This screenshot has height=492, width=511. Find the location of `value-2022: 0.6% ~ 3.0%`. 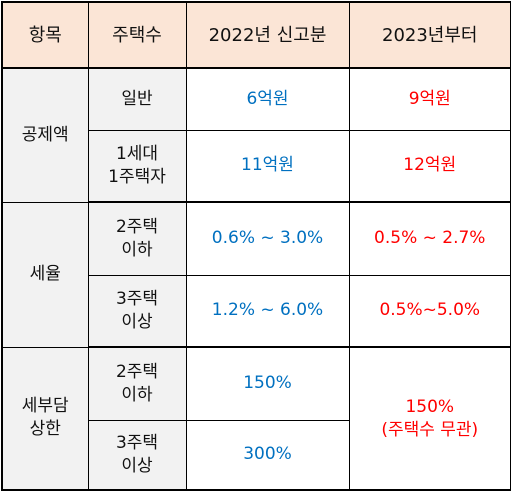

value-2022: 0.6% ~ 3.0% is located at coordinates (267, 238).